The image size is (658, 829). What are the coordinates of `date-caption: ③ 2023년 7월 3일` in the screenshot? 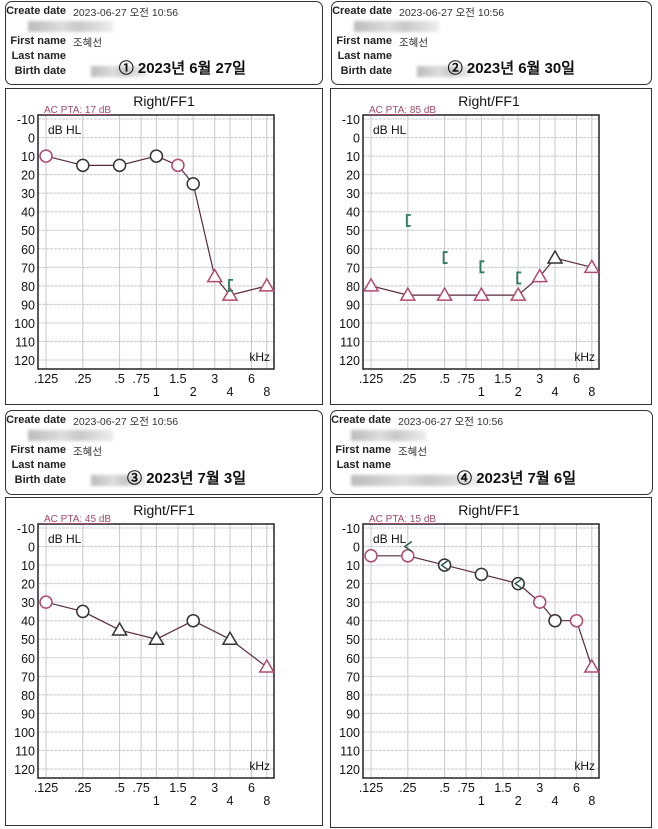 It's located at (186, 478).